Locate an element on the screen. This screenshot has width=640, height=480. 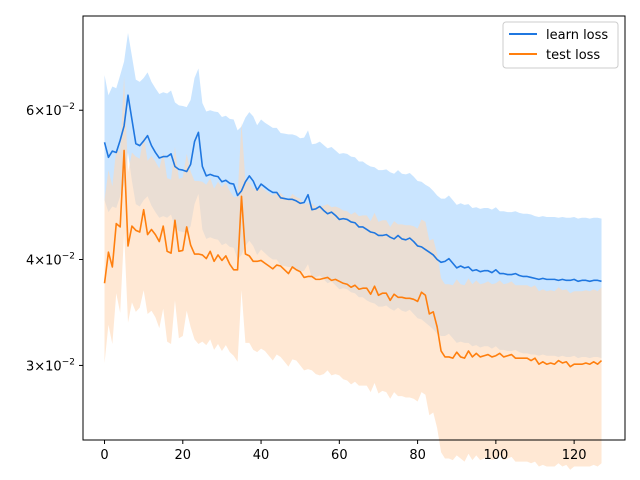
y-tick-label: 3×10⁻² is located at coordinates (50, 365).